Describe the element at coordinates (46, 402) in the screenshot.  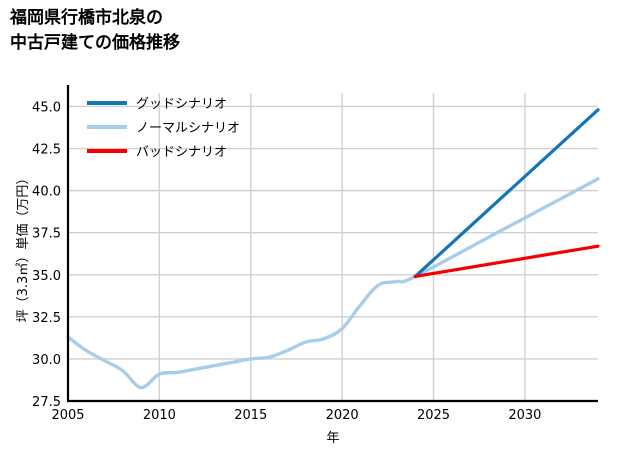
I see `y-tick-label: 27.5` at that location.